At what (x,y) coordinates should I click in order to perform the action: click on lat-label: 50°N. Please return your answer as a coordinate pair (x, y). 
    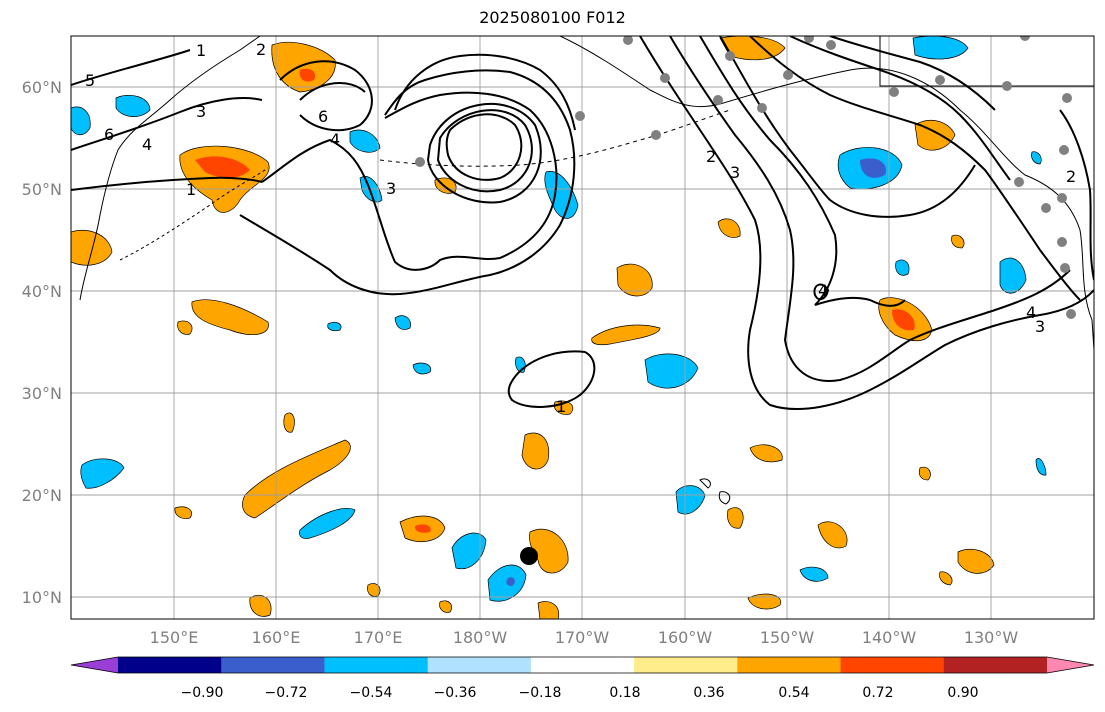
    Looking at the image, I should click on (42, 189).